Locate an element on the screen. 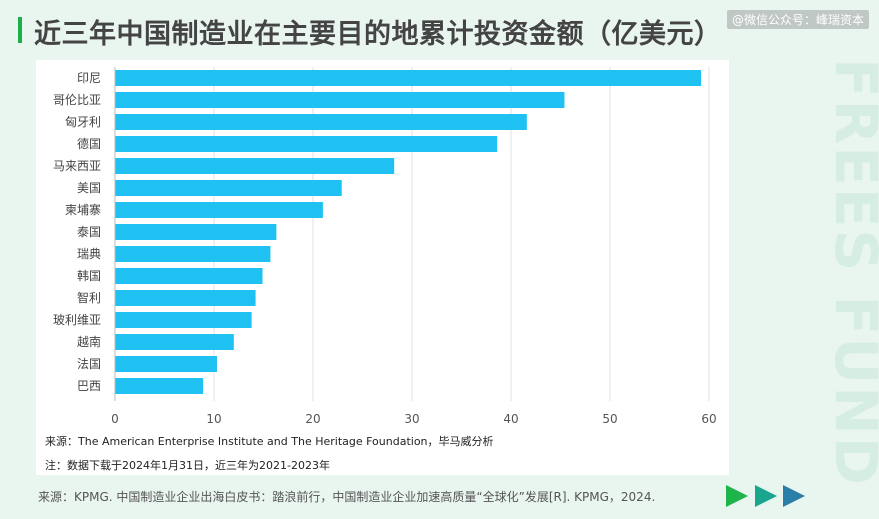  x-tick-label: 10 is located at coordinates (213, 419).